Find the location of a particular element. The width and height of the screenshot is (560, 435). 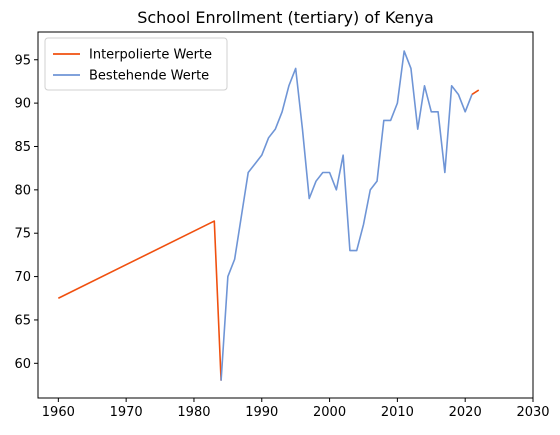

x-tick-label: 1970 is located at coordinates (126, 412).